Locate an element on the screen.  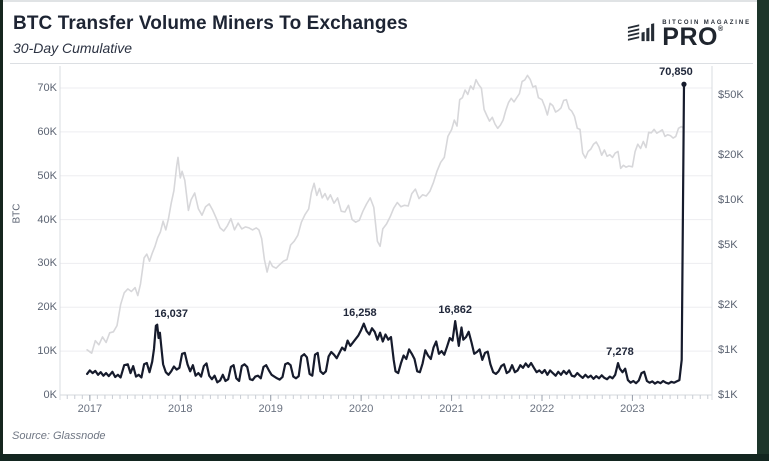
annotation-label: 16,862 is located at coordinates (455, 310).